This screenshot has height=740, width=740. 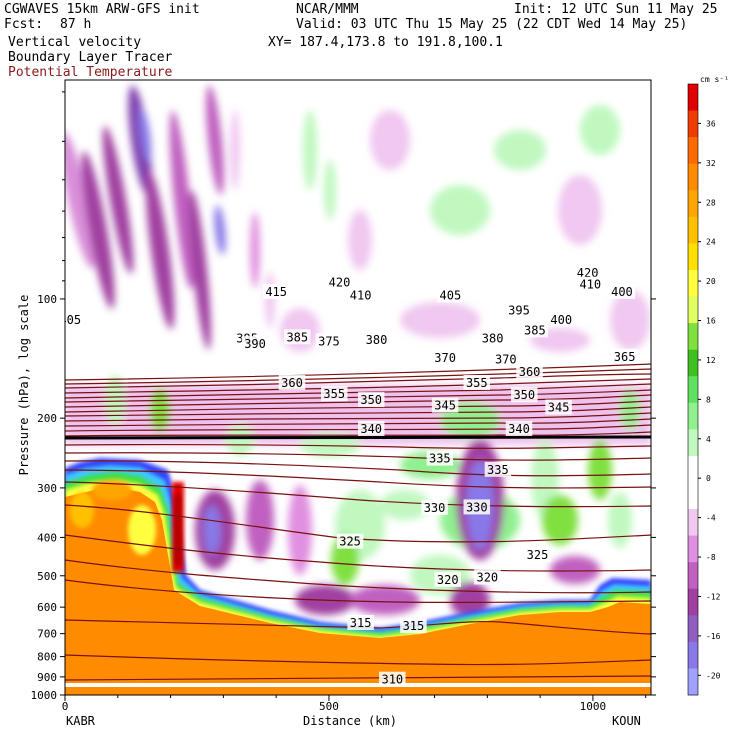 What do you see at coordinates (24, 385) in the screenshot?
I see `y-axis-title: Pressure (hPa), log scale` at bounding box center [24, 385].